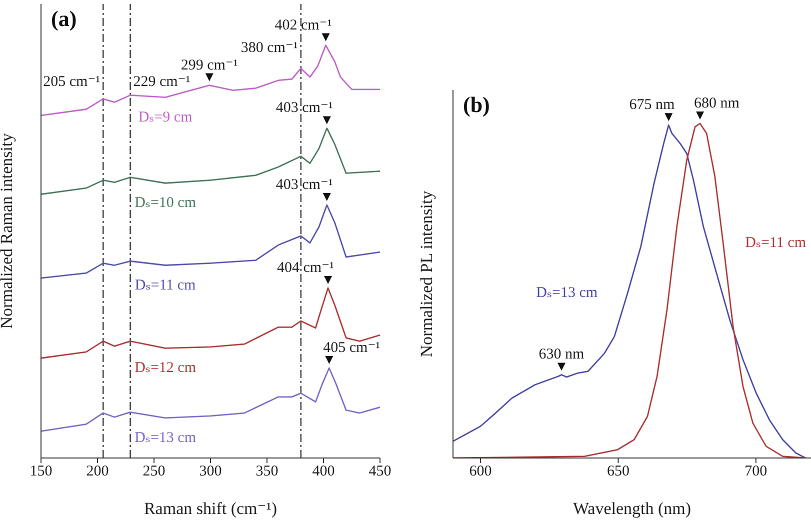 The height and width of the screenshot is (522, 811). I want to click on x-tick-label: 150, so click(41, 472).